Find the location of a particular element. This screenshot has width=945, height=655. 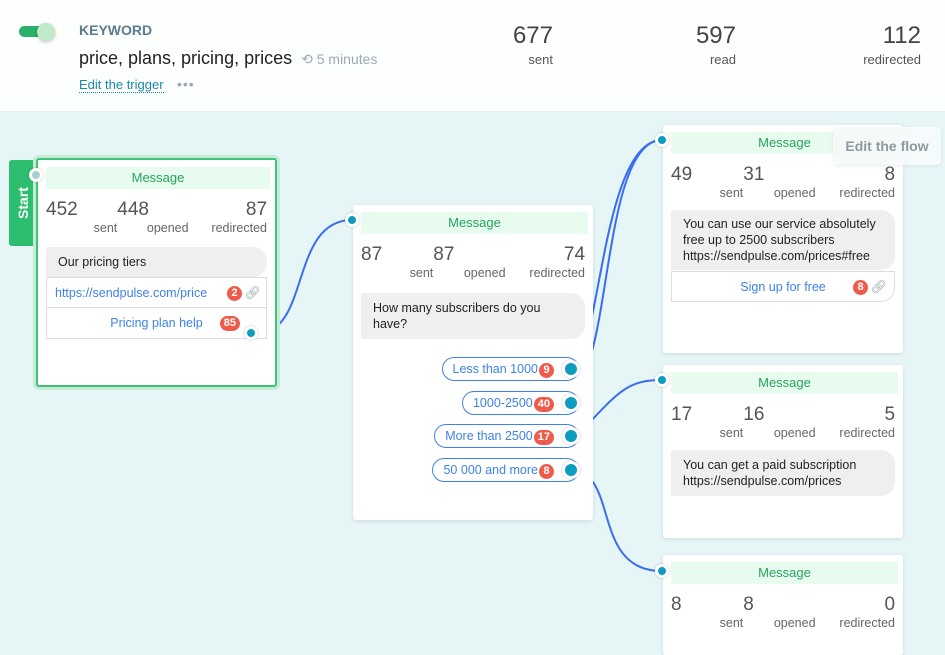

node-stats: 87 sent 87 opened 74 redirected is located at coordinates (473, 262).